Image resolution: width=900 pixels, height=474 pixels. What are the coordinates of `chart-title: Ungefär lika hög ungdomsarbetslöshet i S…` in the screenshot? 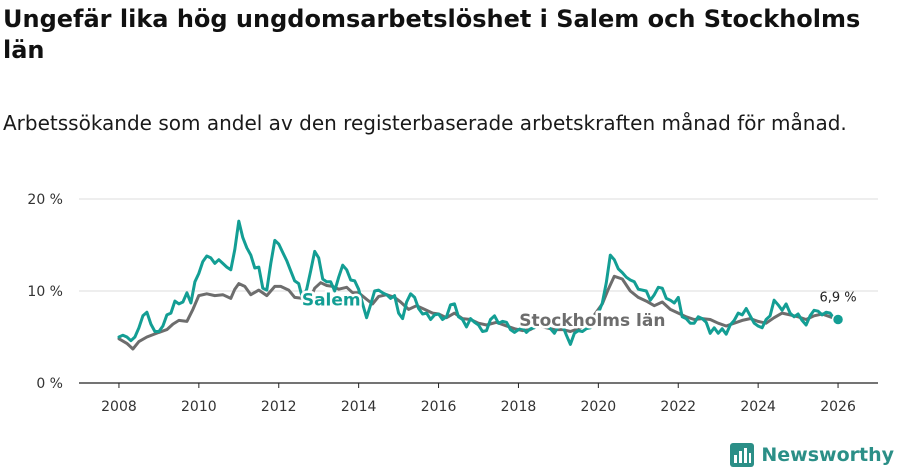 It's located at (432, 34).